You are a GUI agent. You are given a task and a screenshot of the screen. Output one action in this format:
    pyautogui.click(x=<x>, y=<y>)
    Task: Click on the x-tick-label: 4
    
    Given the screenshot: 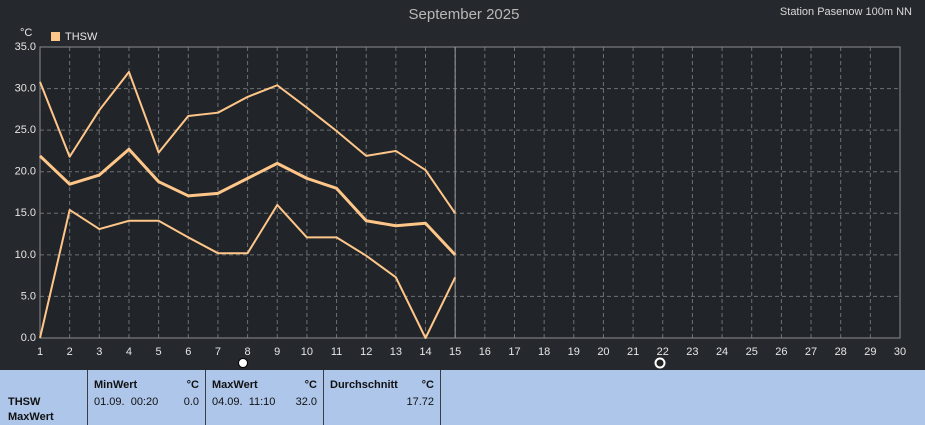 What is the action you would take?
    pyautogui.click(x=129, y=352)
    